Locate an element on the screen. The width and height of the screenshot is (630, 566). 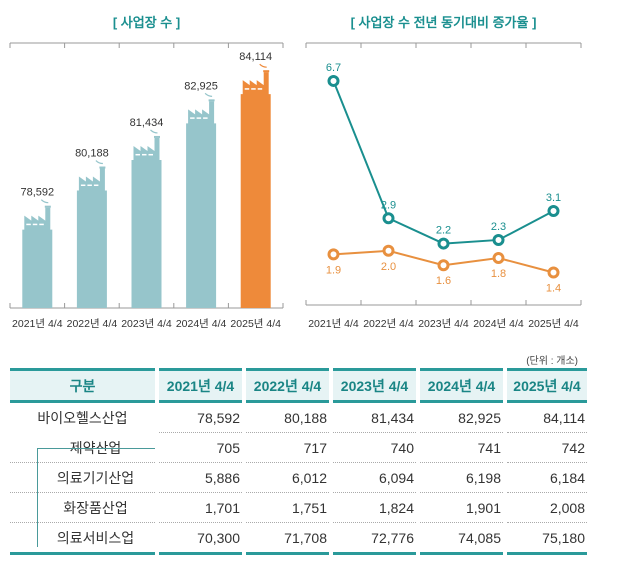
table-cell: 70,300 is located at coordinates (200, 539).